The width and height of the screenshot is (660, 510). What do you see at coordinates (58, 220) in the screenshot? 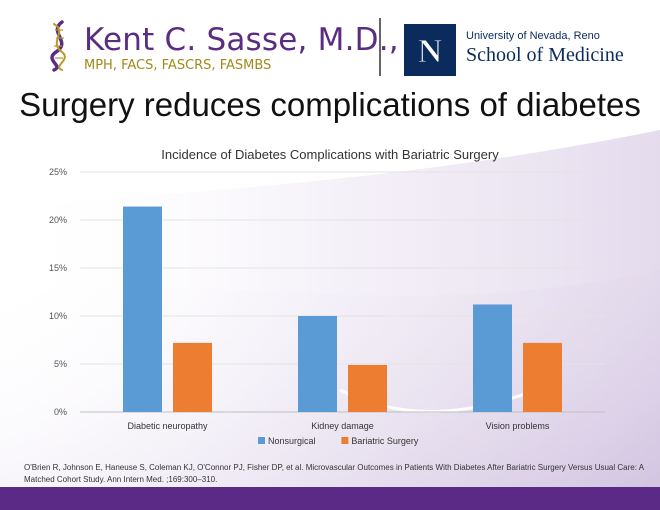
I see `y-tick-label: 20%` at bounding box center [58, 220].